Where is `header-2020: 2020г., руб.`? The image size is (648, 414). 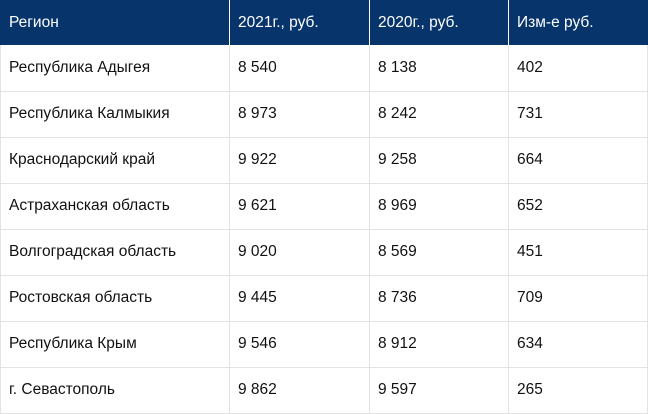
header-2020: 2020г., руб. is located at coordinates (439, 22).